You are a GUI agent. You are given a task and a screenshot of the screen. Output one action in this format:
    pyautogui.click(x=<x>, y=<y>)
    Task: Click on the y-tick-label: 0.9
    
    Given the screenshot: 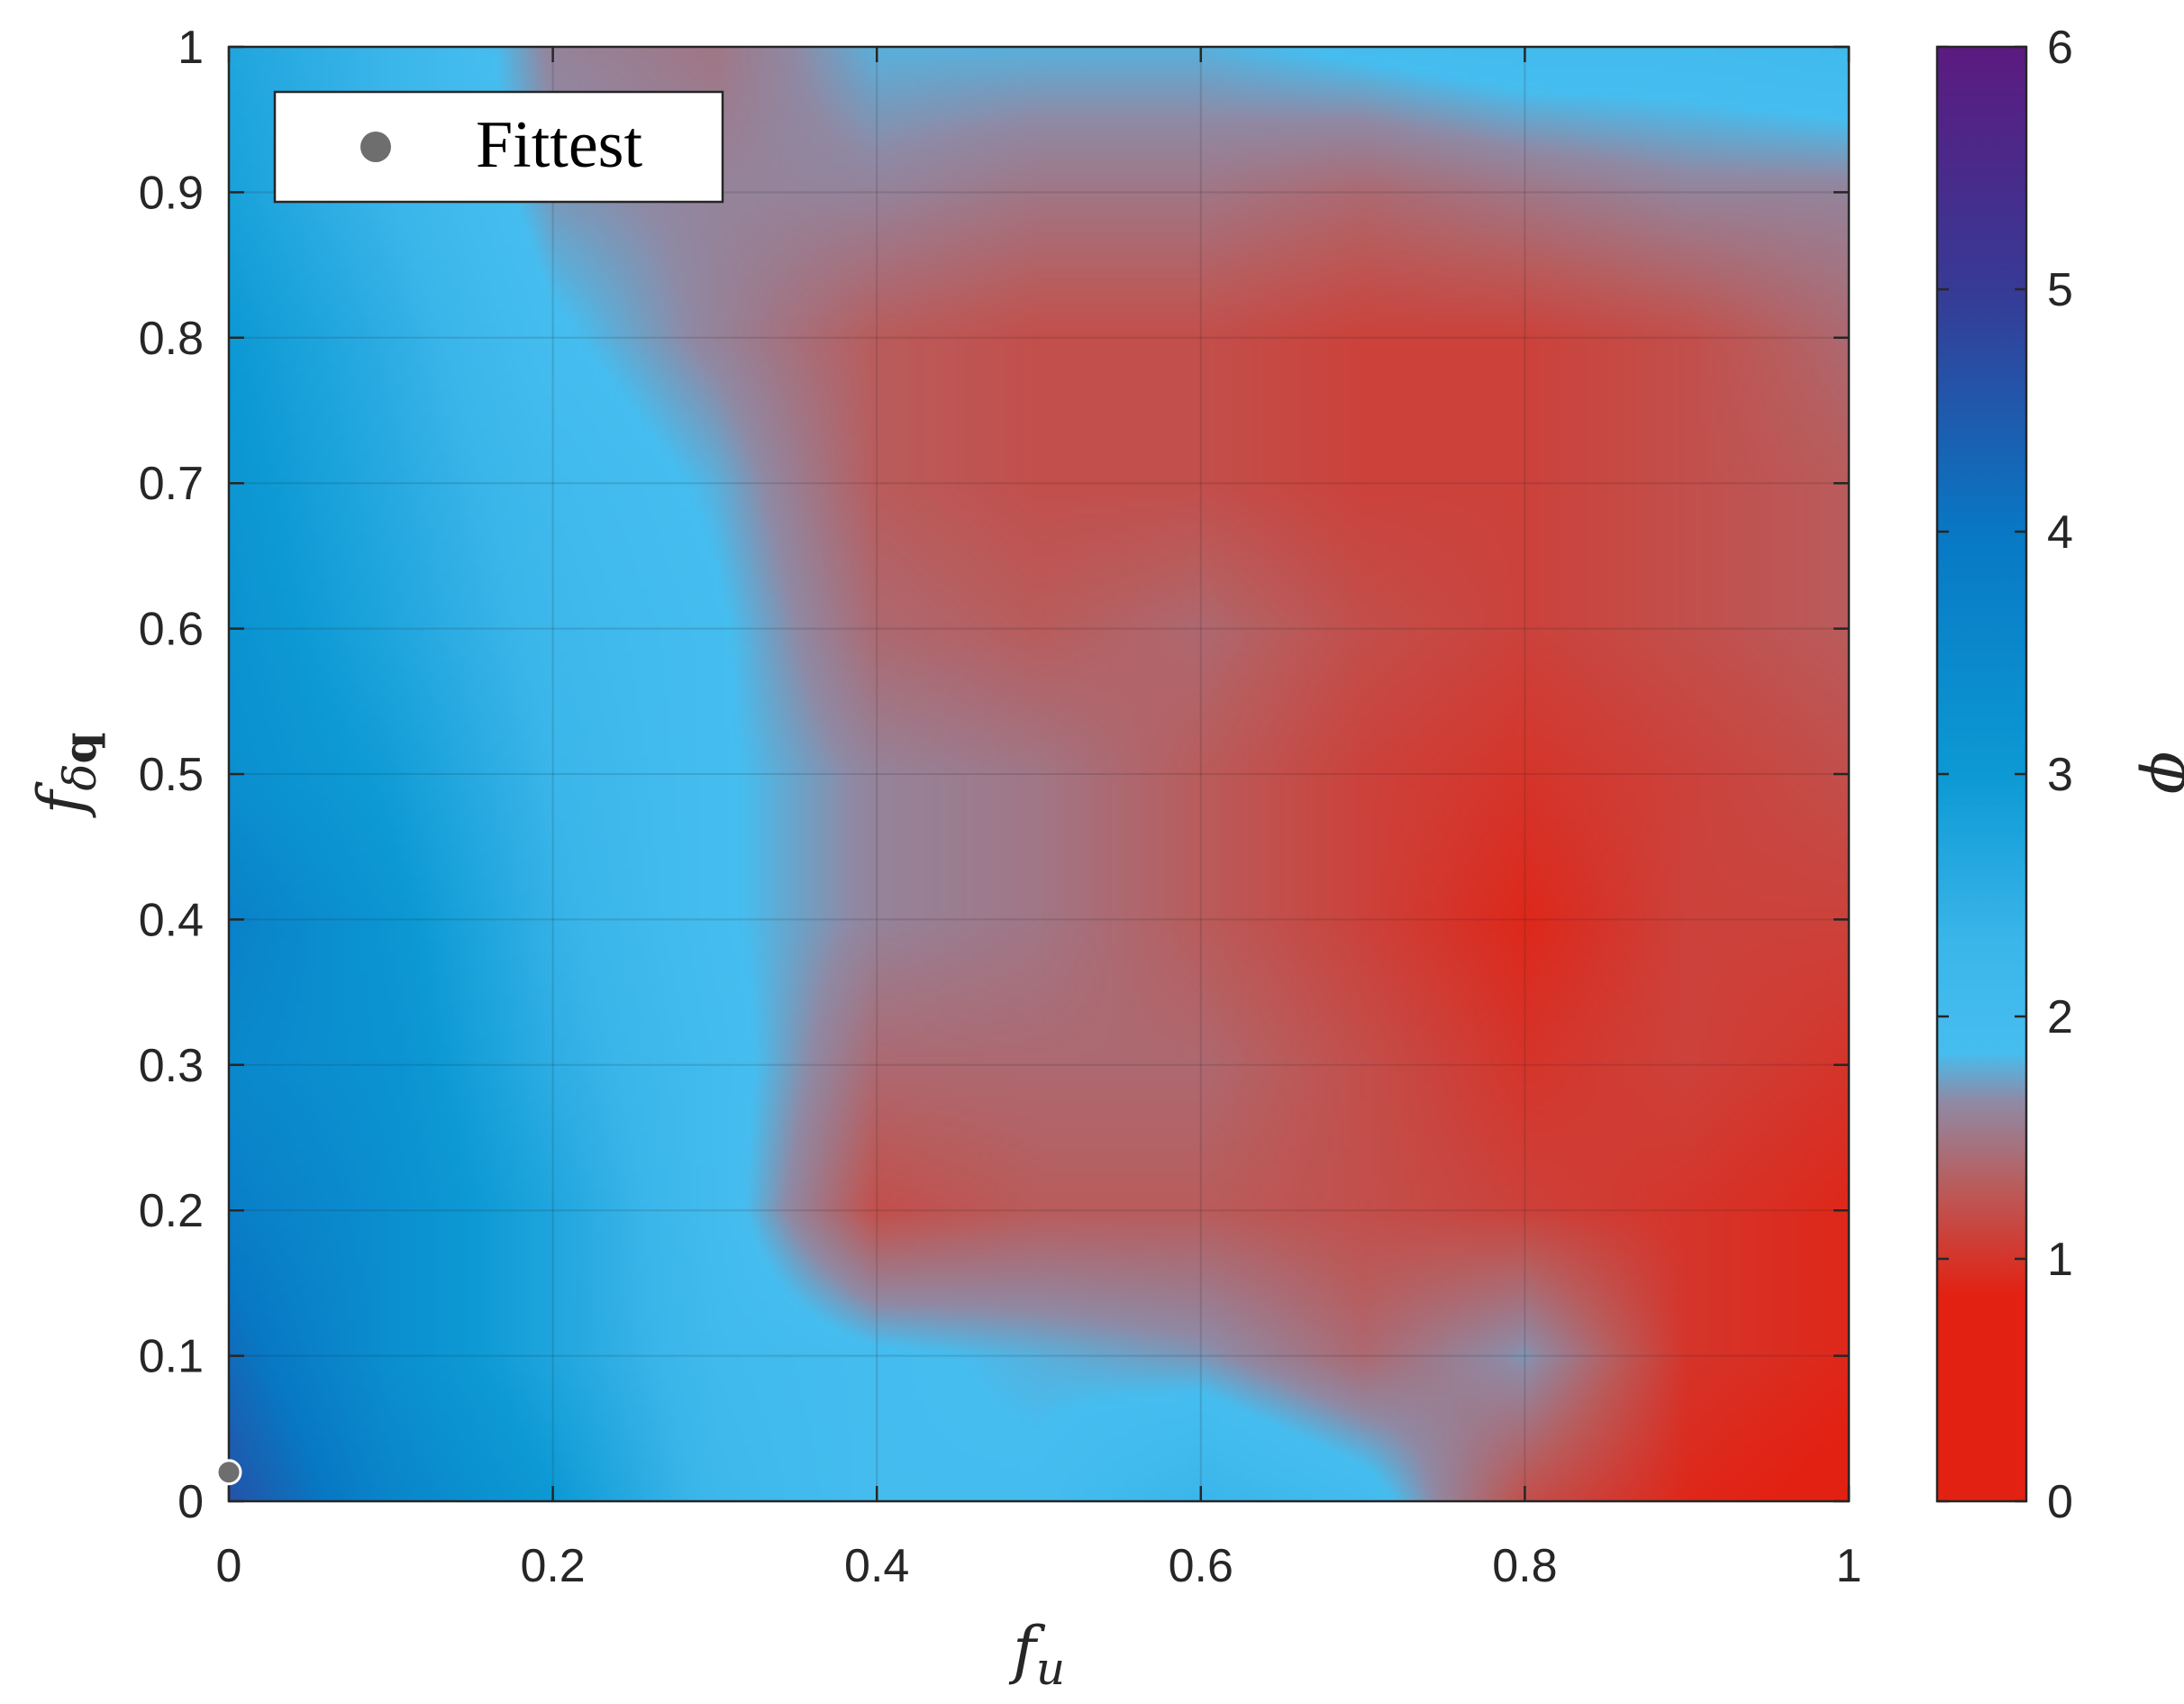 What is the action you would take?
    pyautogui.click(x=172, y=193)
    